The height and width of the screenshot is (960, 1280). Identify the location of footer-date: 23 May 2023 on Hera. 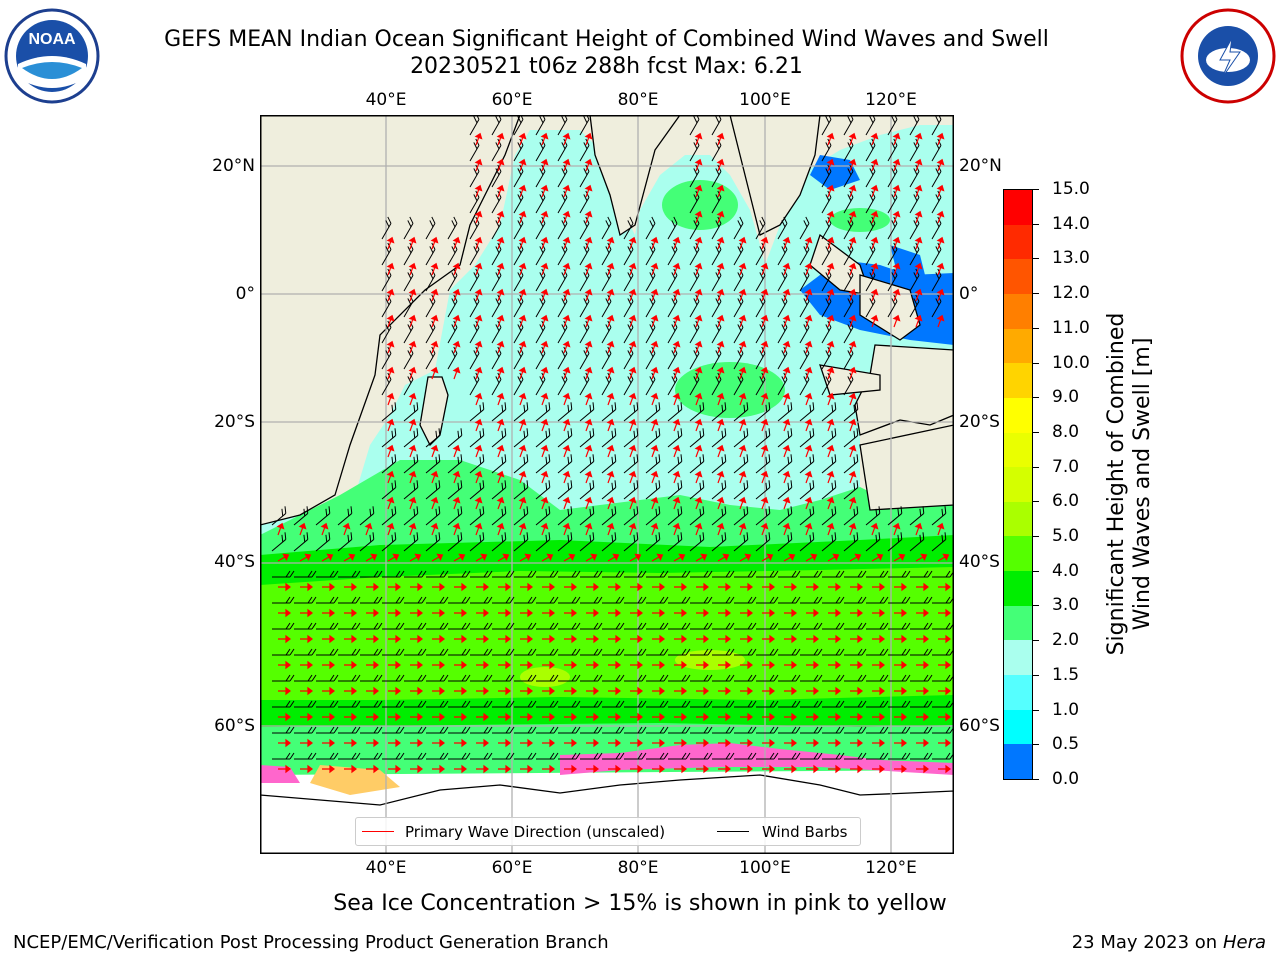
(1169, 942).